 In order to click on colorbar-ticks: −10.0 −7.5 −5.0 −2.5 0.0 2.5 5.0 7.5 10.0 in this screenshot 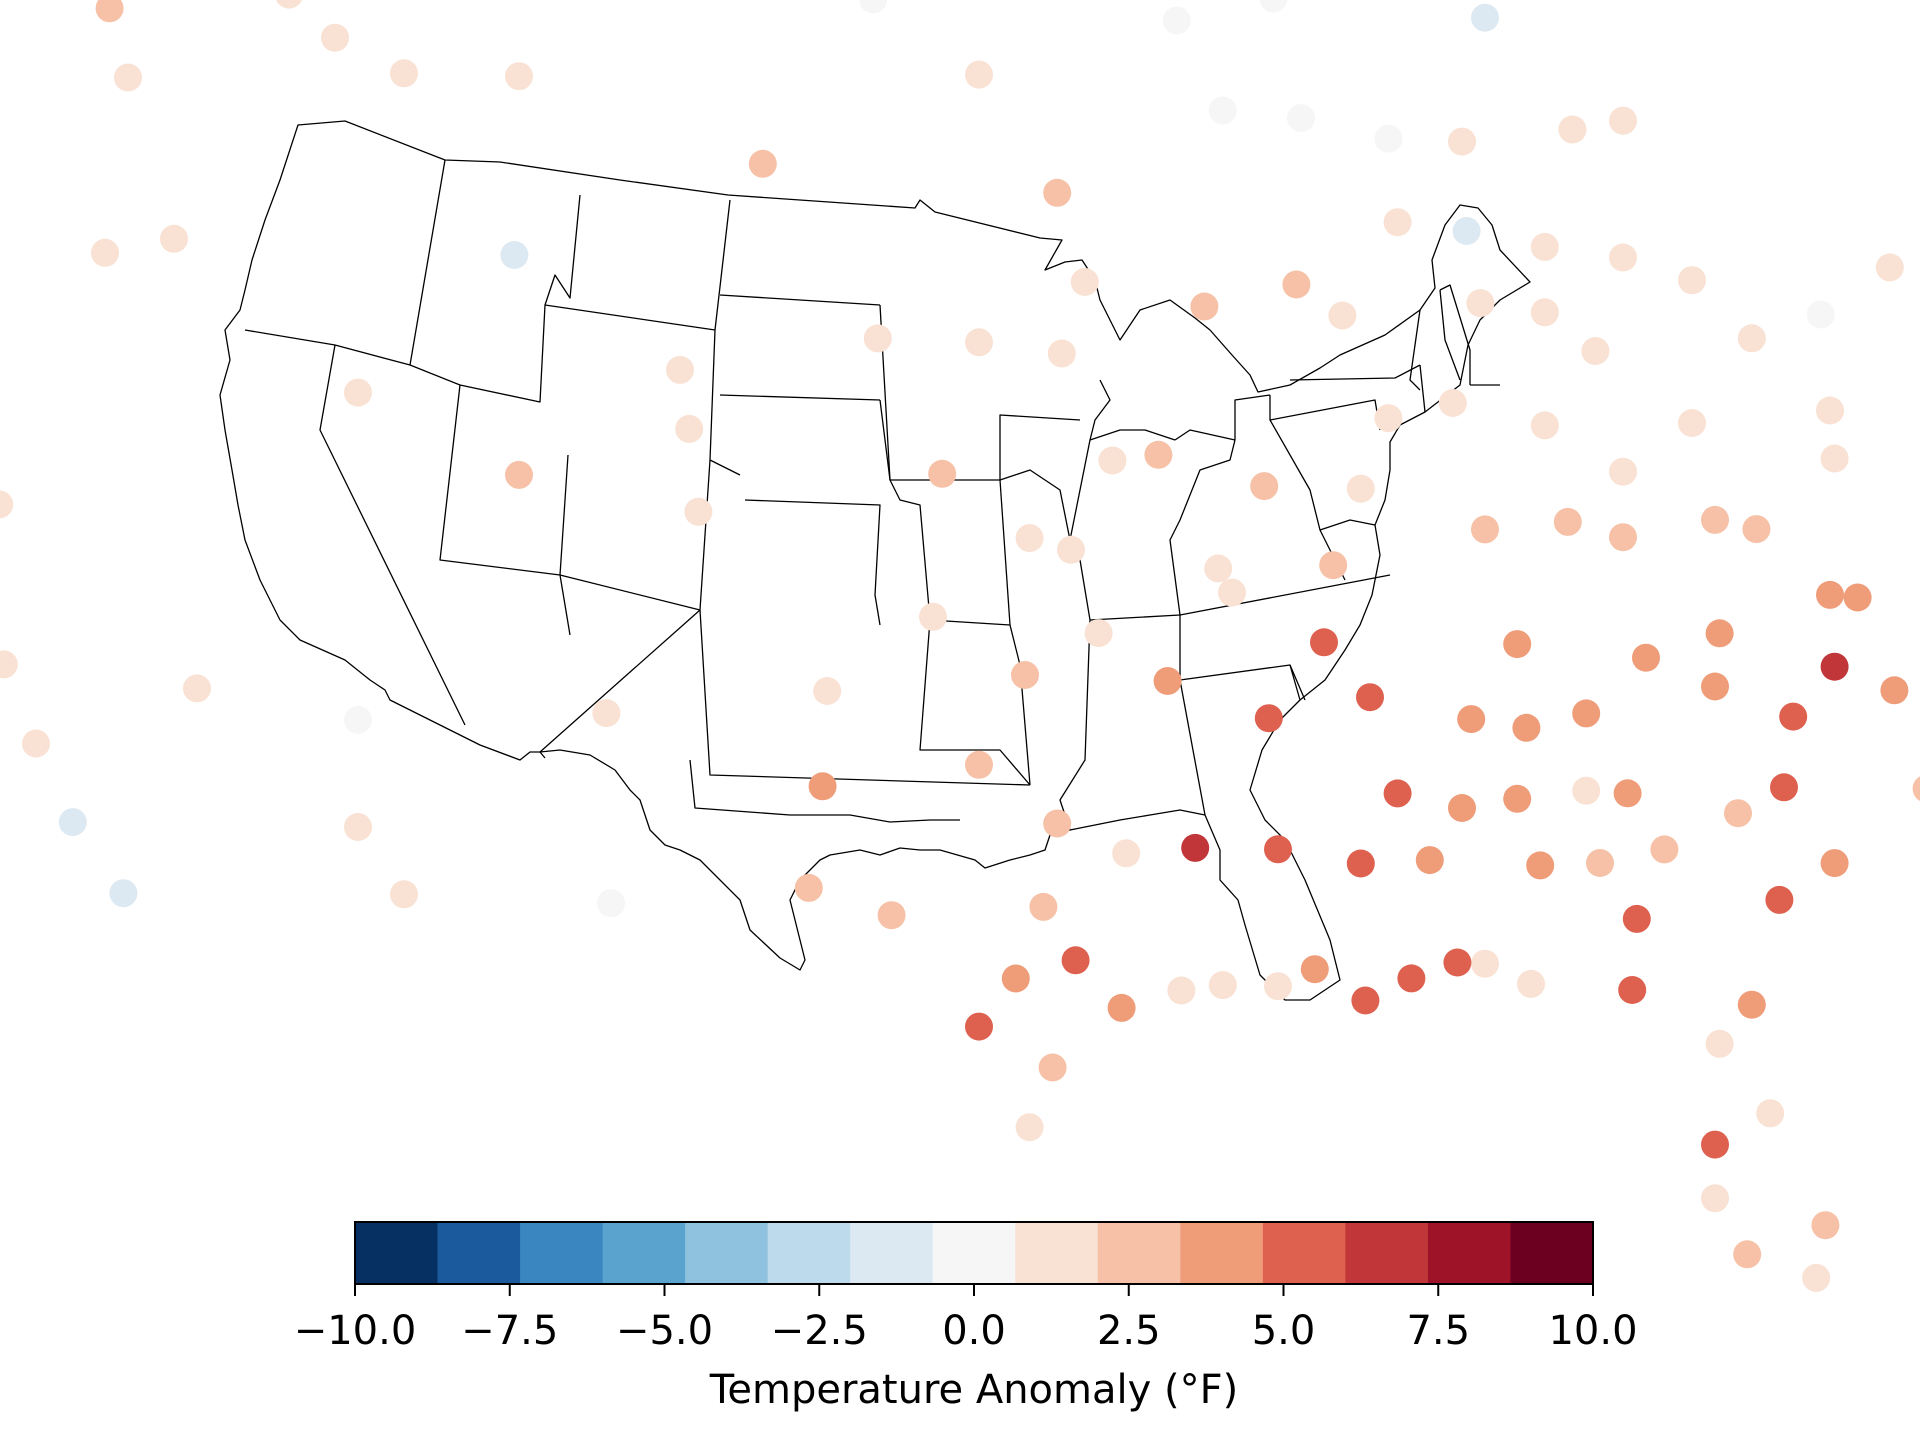, I will do `click(966, 1319)`.